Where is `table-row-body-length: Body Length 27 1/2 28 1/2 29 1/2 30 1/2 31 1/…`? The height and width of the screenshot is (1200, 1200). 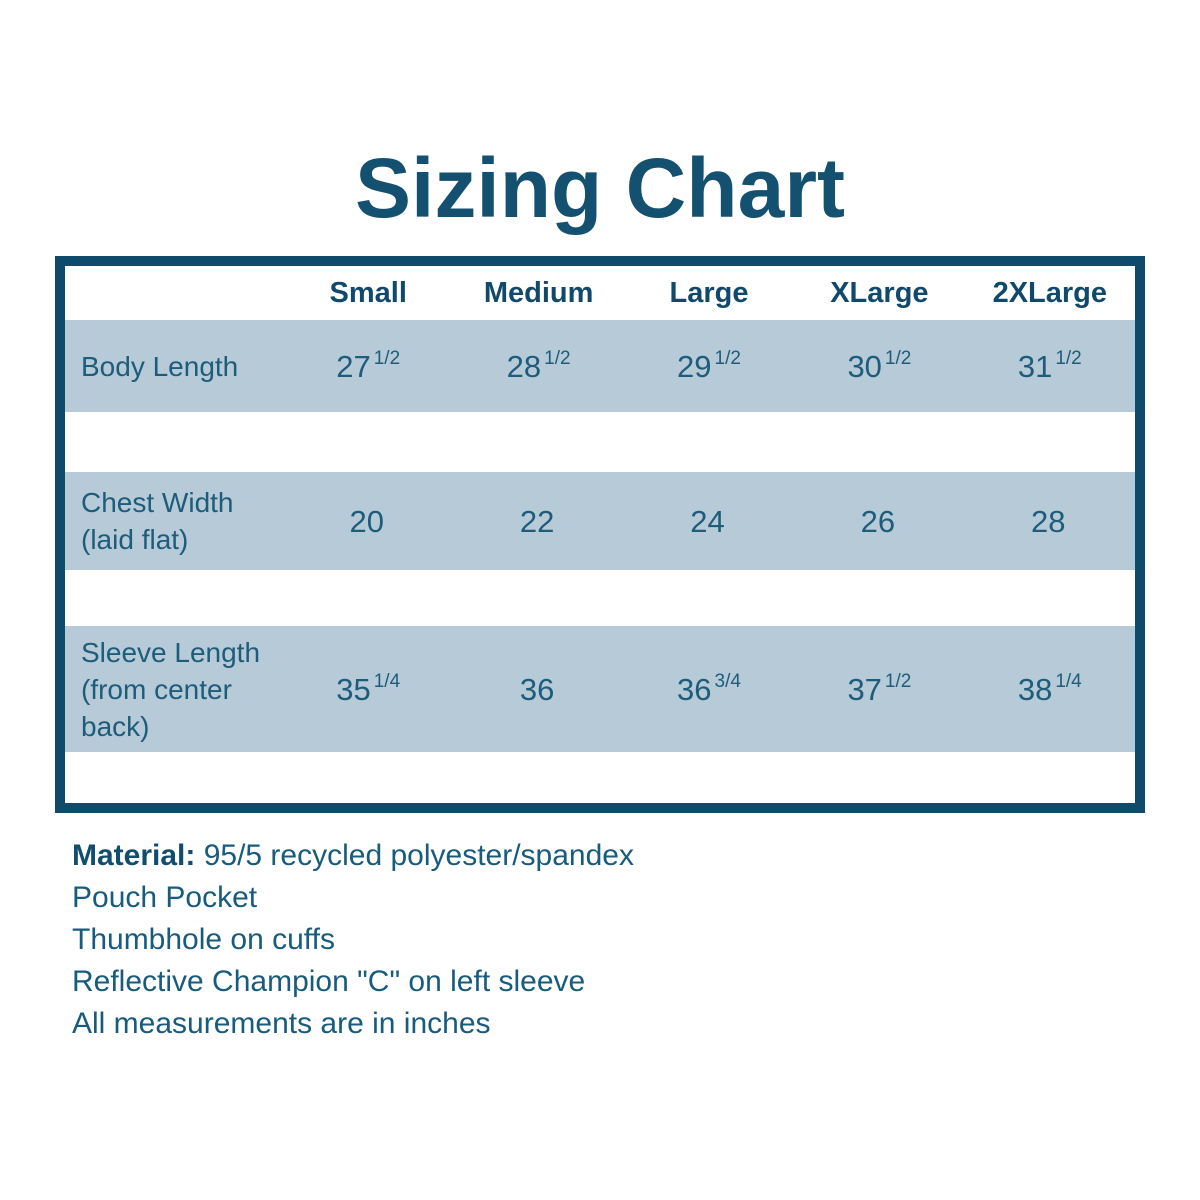
table-row-body-length: Body Length 27 1/2 28 1/2 29 1/2 30 1/2 31 1/… is located at coordinates (600, 366).